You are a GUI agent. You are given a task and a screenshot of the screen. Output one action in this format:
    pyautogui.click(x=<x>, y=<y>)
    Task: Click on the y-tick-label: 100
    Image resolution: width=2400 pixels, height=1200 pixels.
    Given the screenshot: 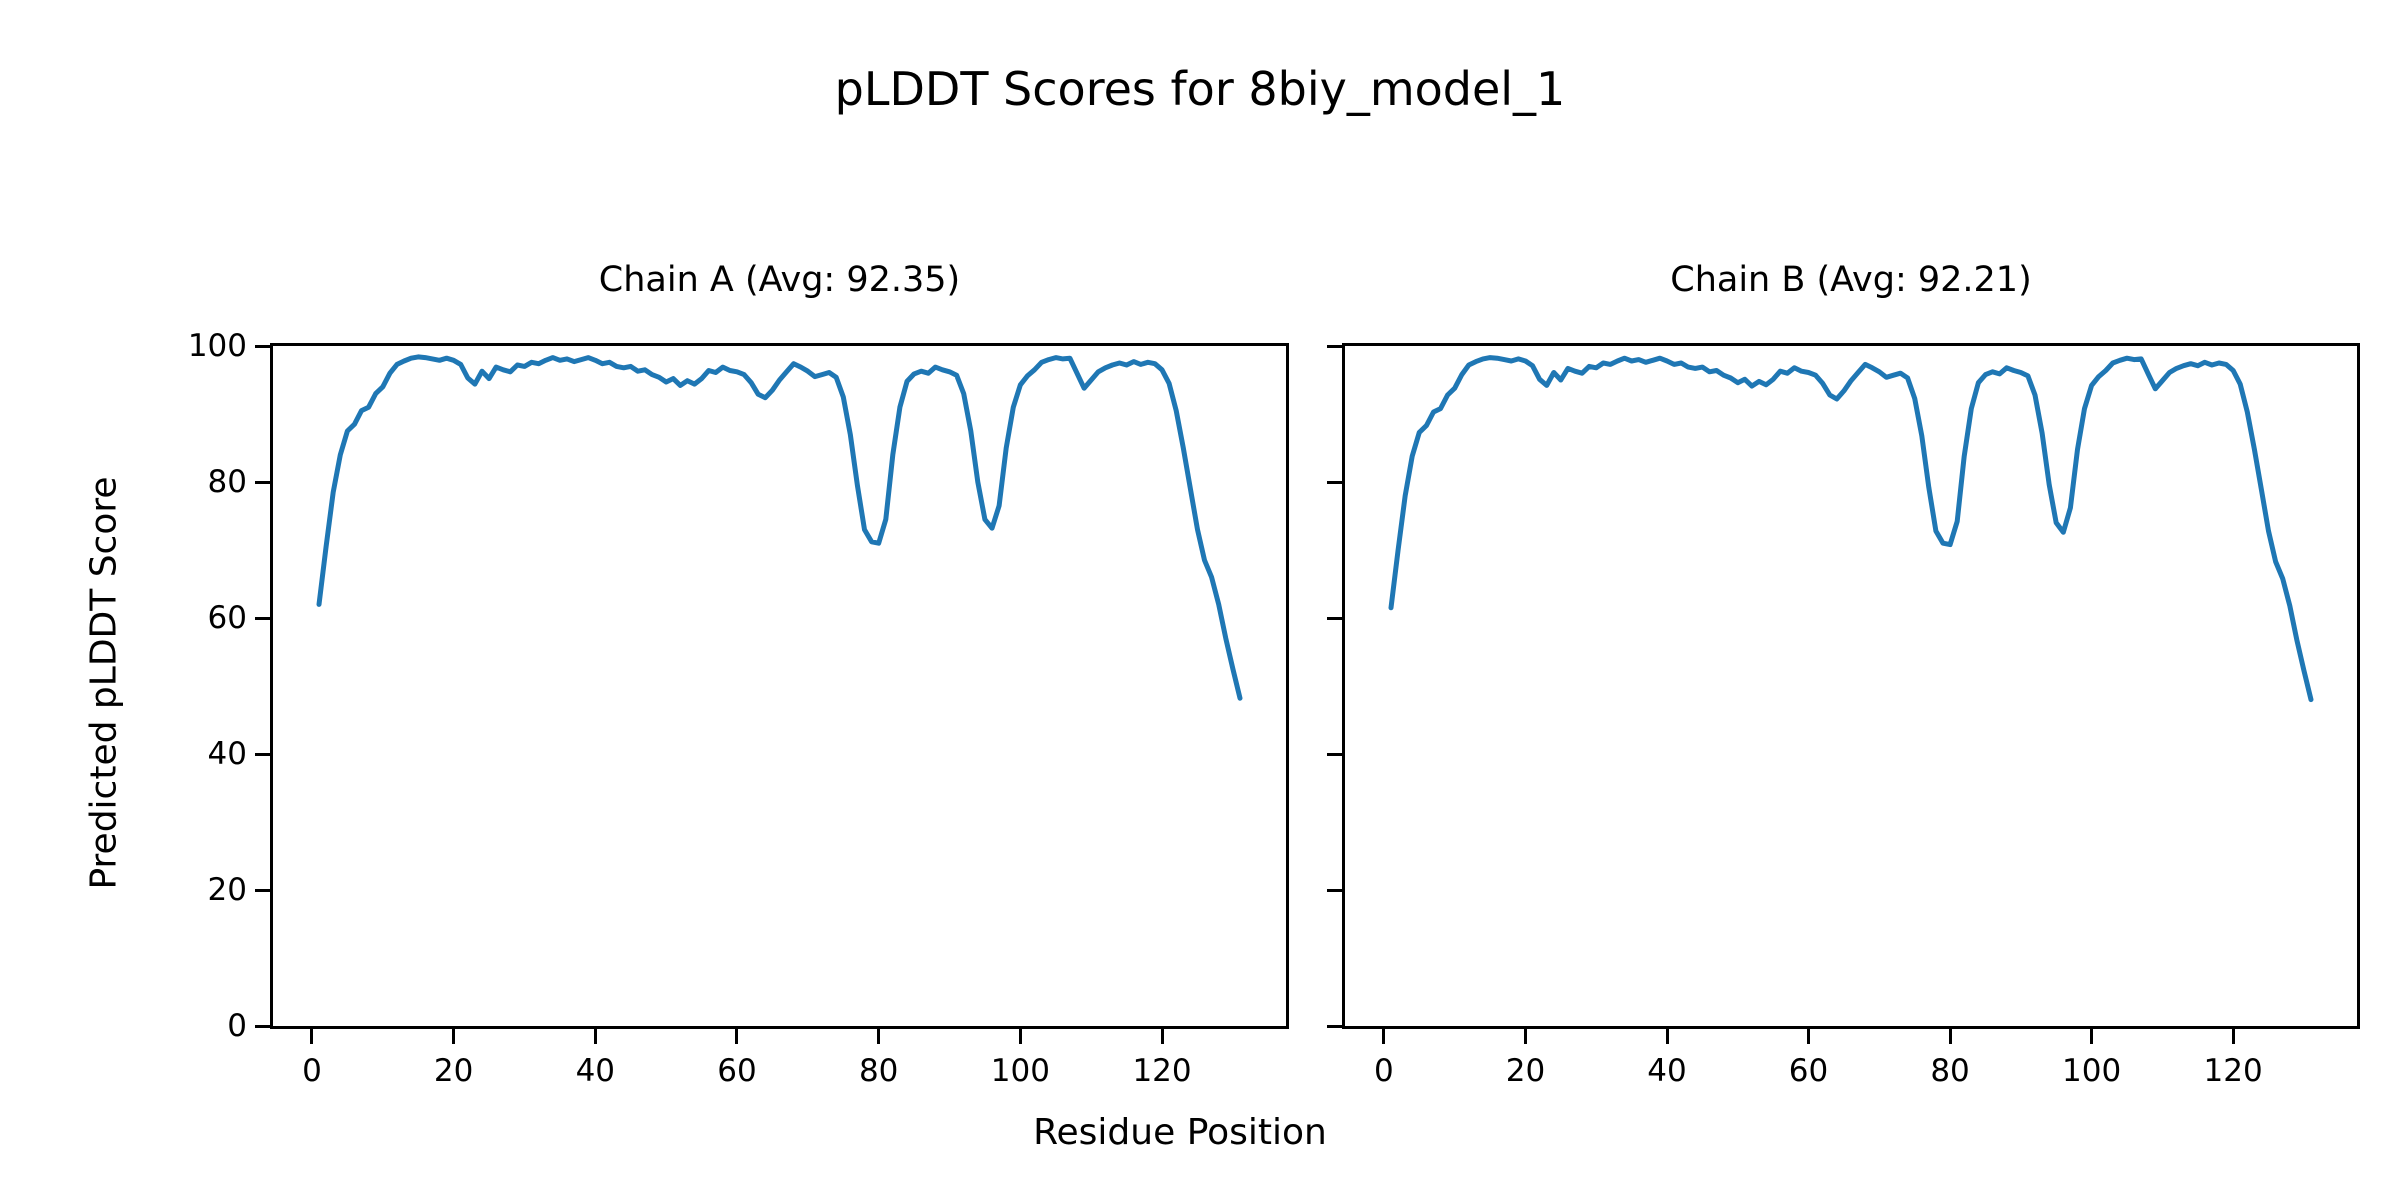 What is the action you would take?
    pyautogui.click(x=217, y=346)
    